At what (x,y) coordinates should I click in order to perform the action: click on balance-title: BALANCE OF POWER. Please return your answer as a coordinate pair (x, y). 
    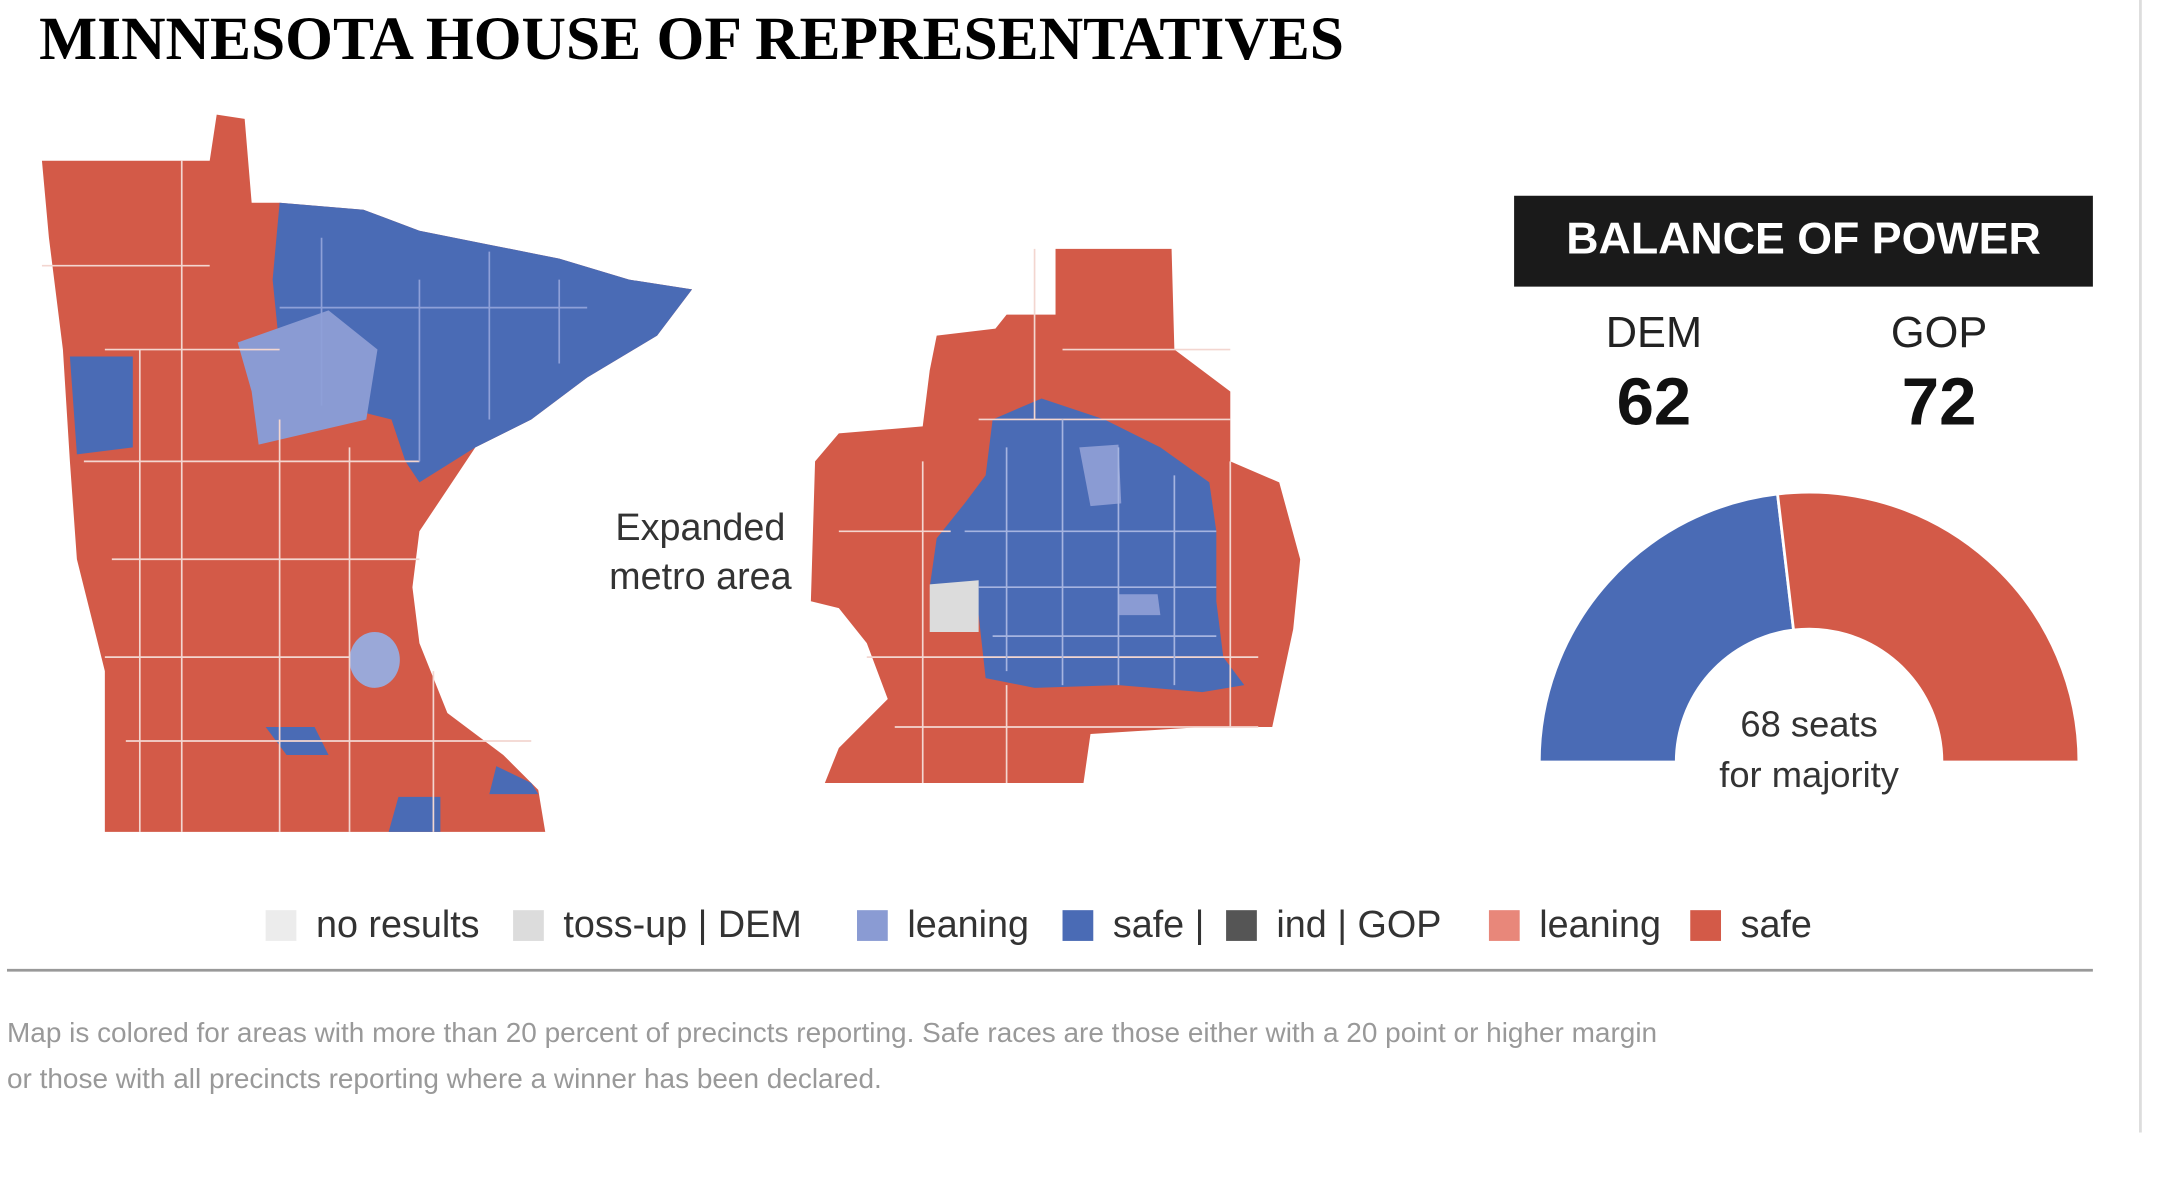
    Looking at the image, I should click on (1803, 239).